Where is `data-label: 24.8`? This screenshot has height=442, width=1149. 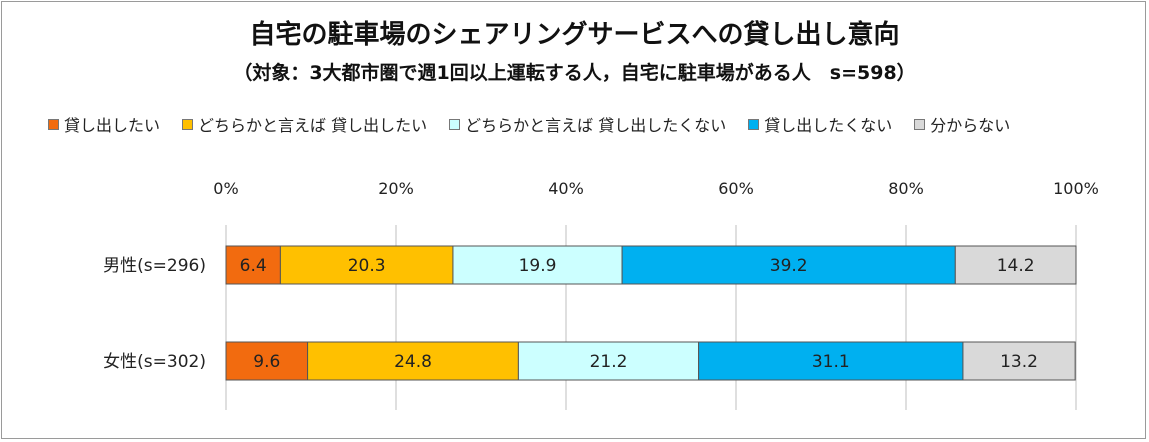
data-label: 24.8 is located at coordinates (413, 362).